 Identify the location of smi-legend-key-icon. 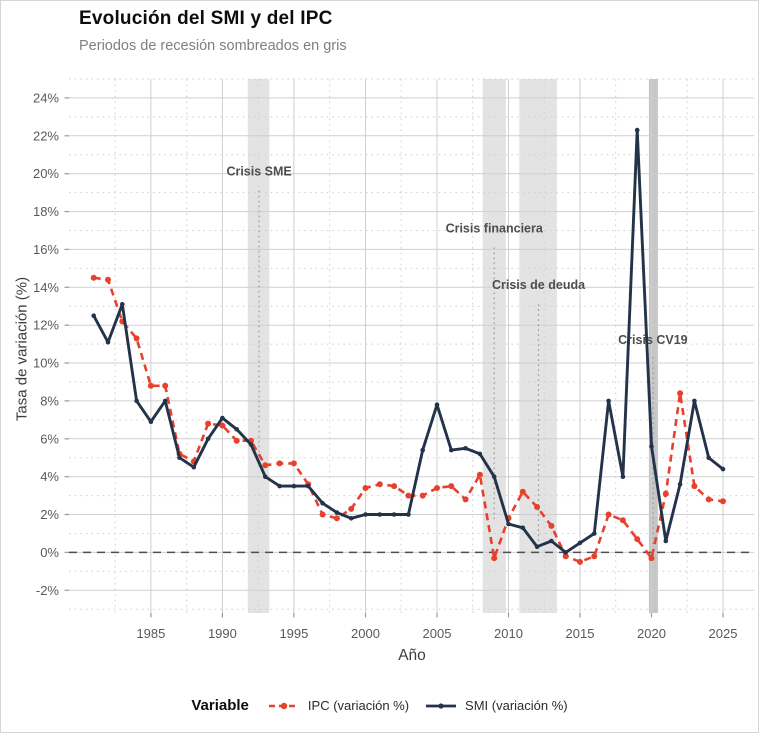
(441, 705).